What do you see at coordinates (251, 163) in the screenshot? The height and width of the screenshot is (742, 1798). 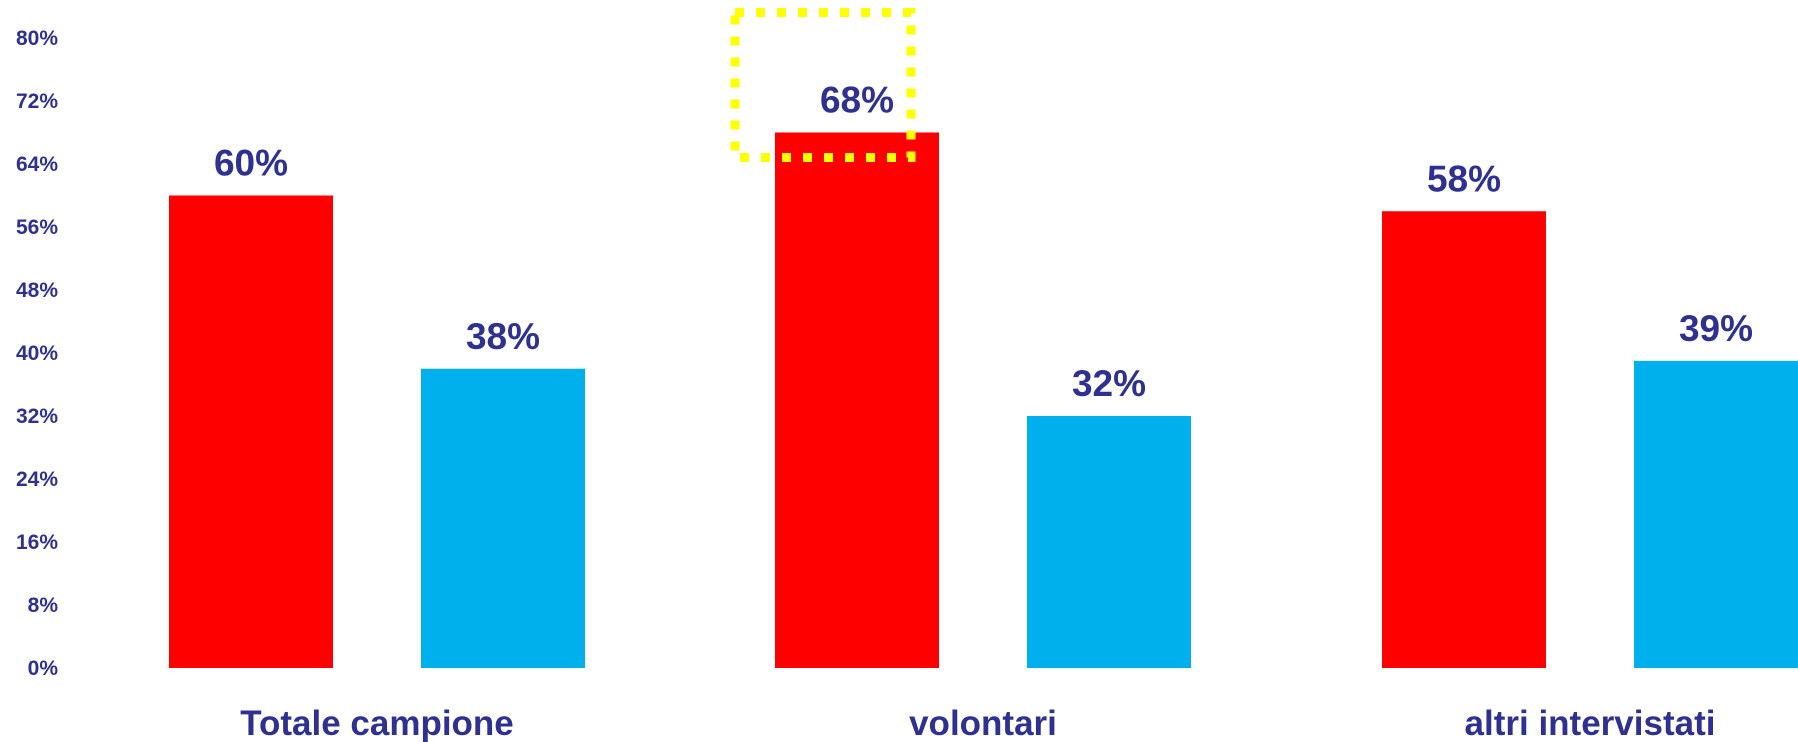 I see `data-label: 60%` at bounding box center [251, 163].